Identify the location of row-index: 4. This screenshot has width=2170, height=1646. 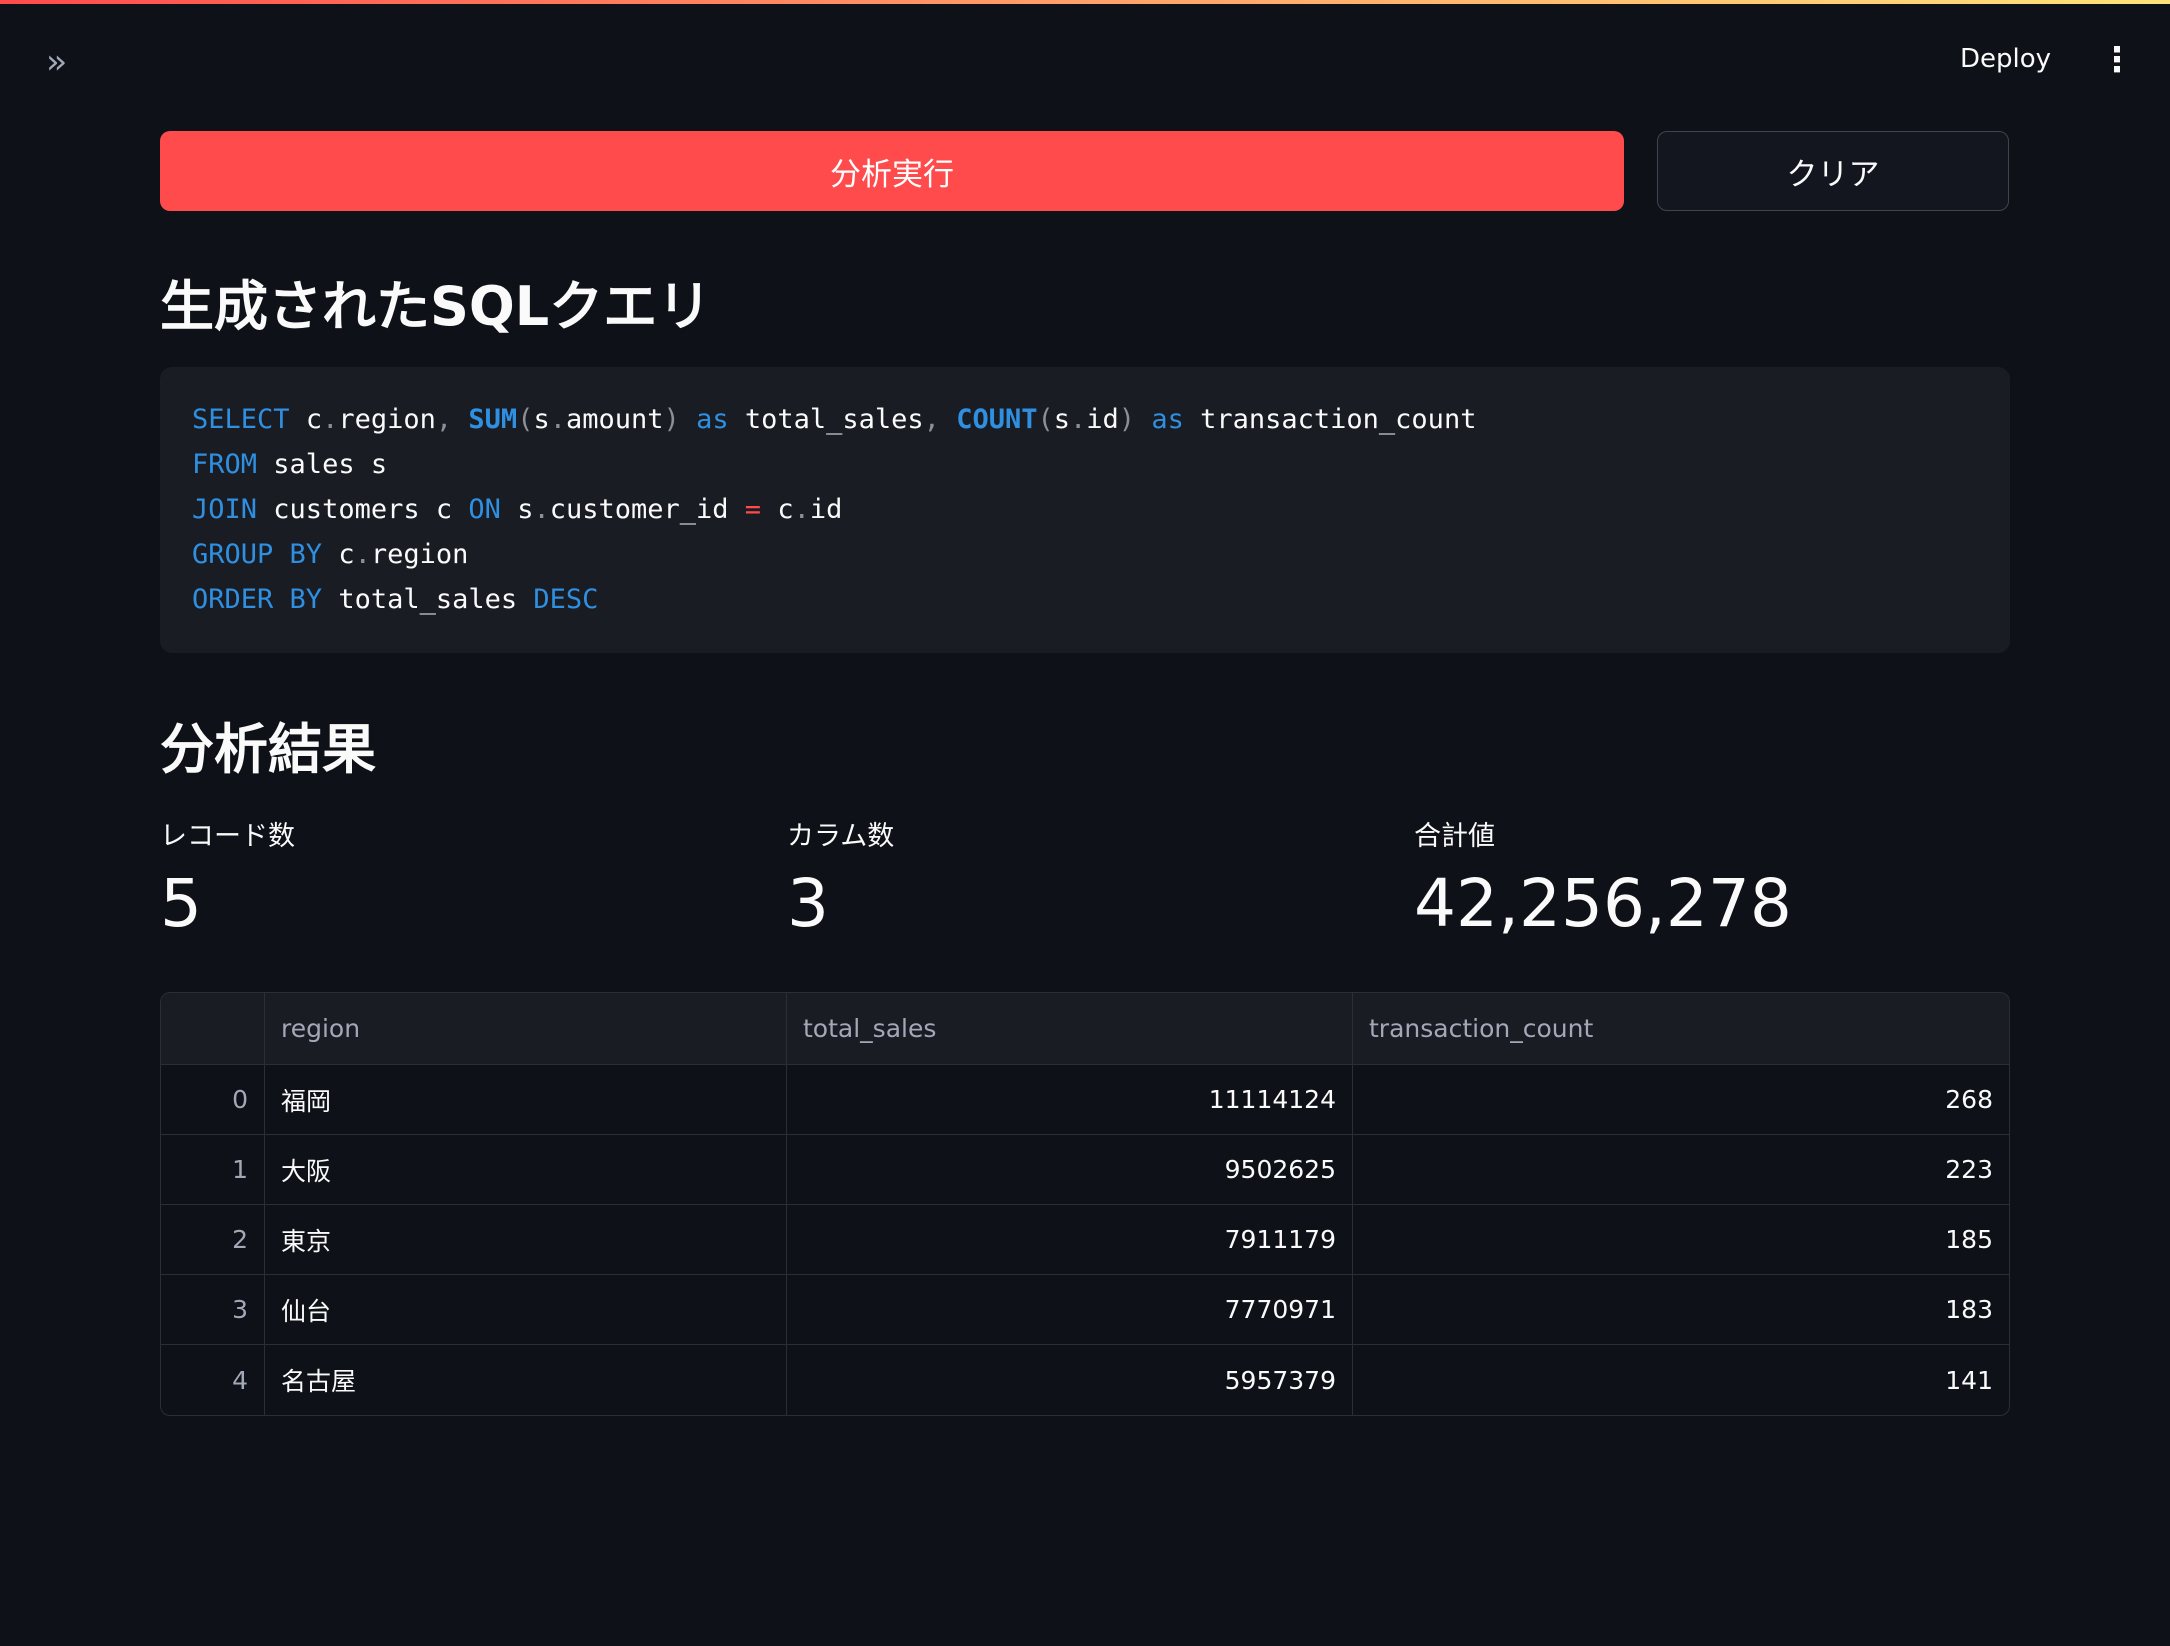
(213, 1380).